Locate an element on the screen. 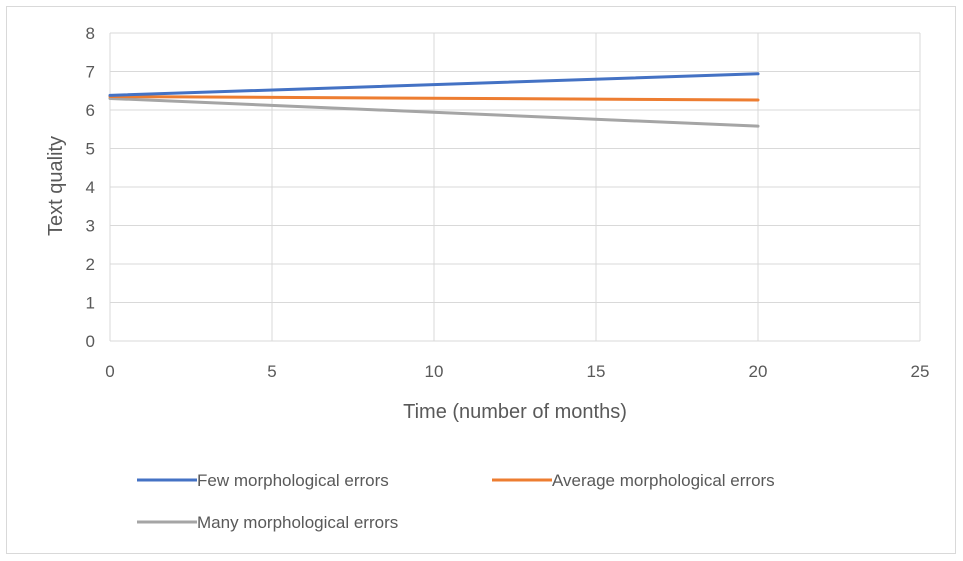 This screenshot has height=561, width=963. x-tick-label: 25 is located at coordinates (920, 371).